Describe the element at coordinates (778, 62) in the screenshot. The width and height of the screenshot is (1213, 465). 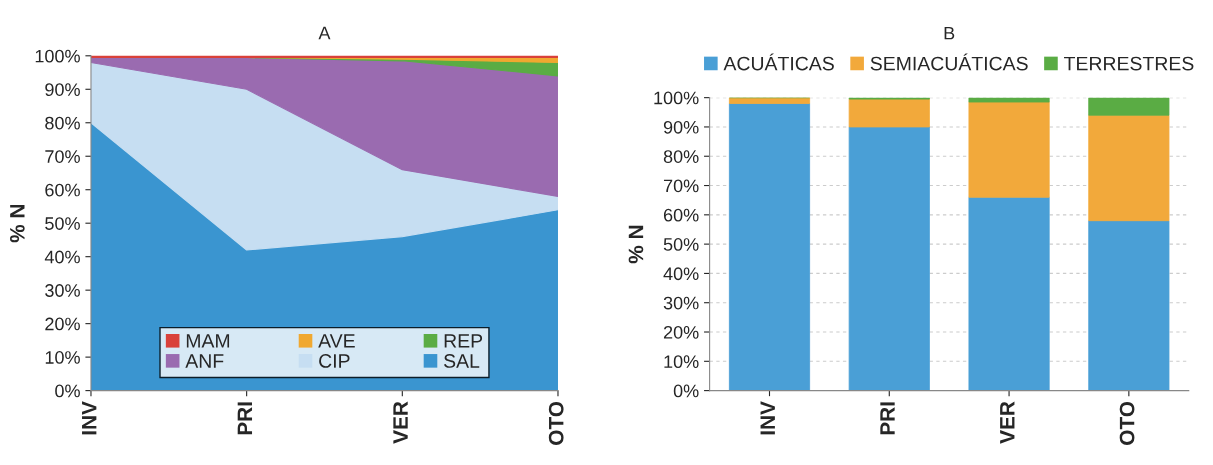
I see `legend-label: ACUÁTICAS` at that location.